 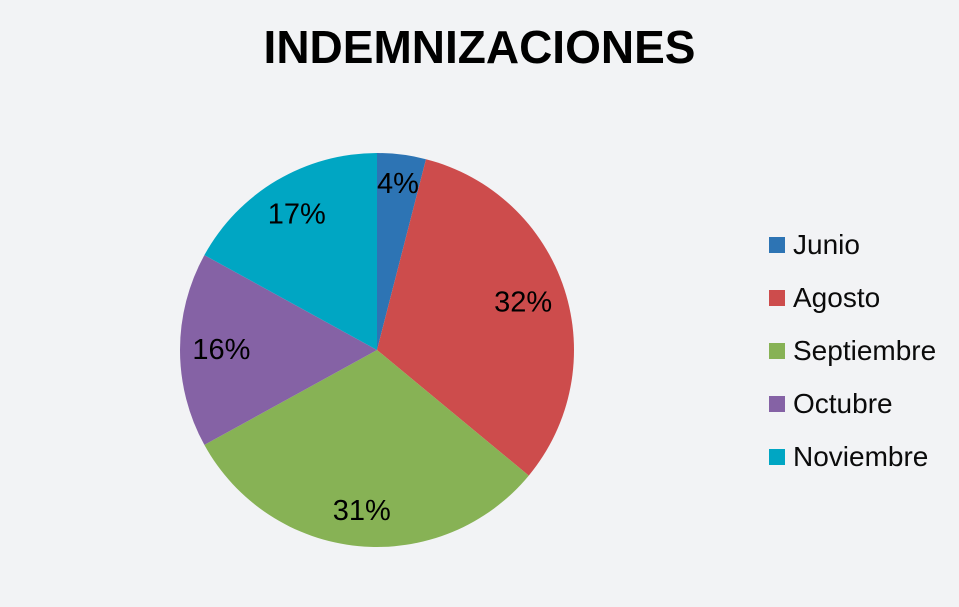 I want to click on legend-item-junio: Junio, so click(x=852, y=245).